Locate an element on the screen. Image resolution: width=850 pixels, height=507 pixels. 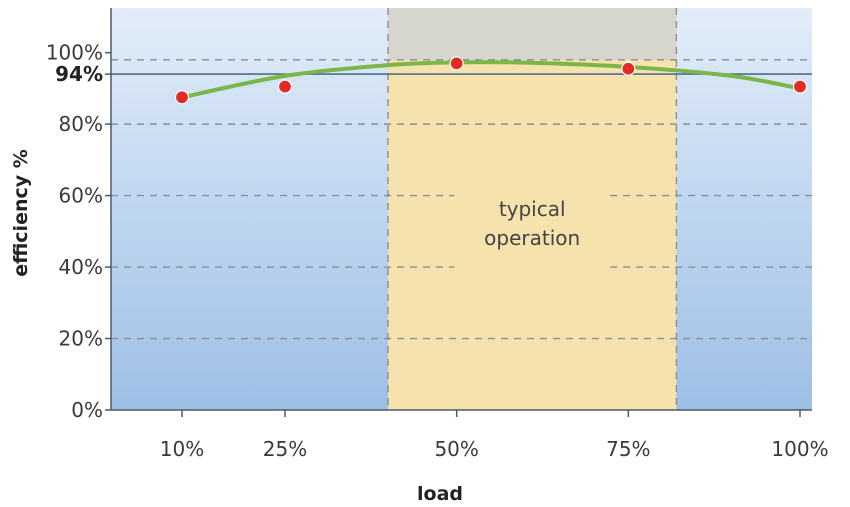
x-tick-label-100: 100% is located at coordinates (799, 449).